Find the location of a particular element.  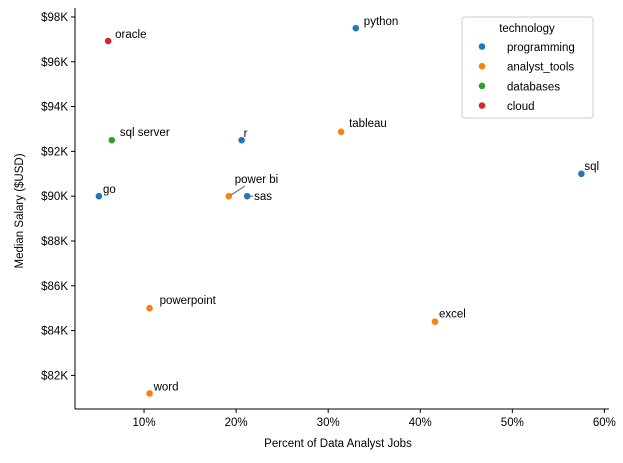

y-tick-label: $84K is located at coordinates (54, 332).